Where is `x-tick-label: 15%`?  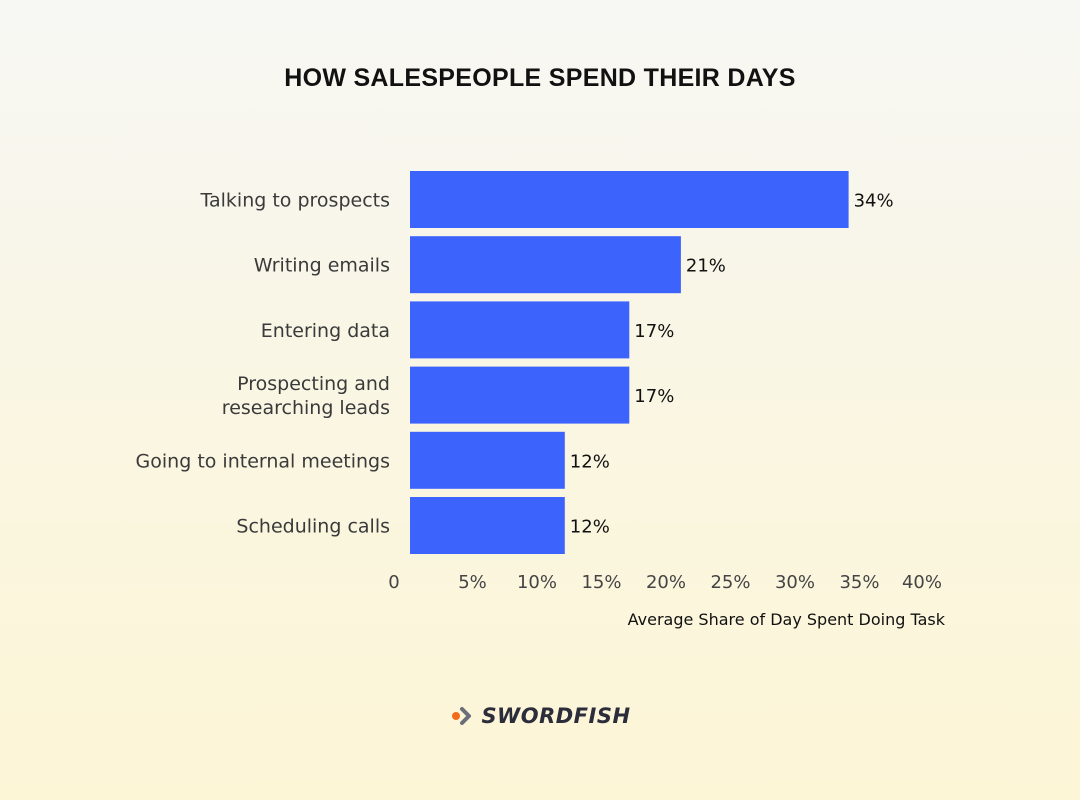 x-tick-label: 15% is located at coordinates (601, 582).